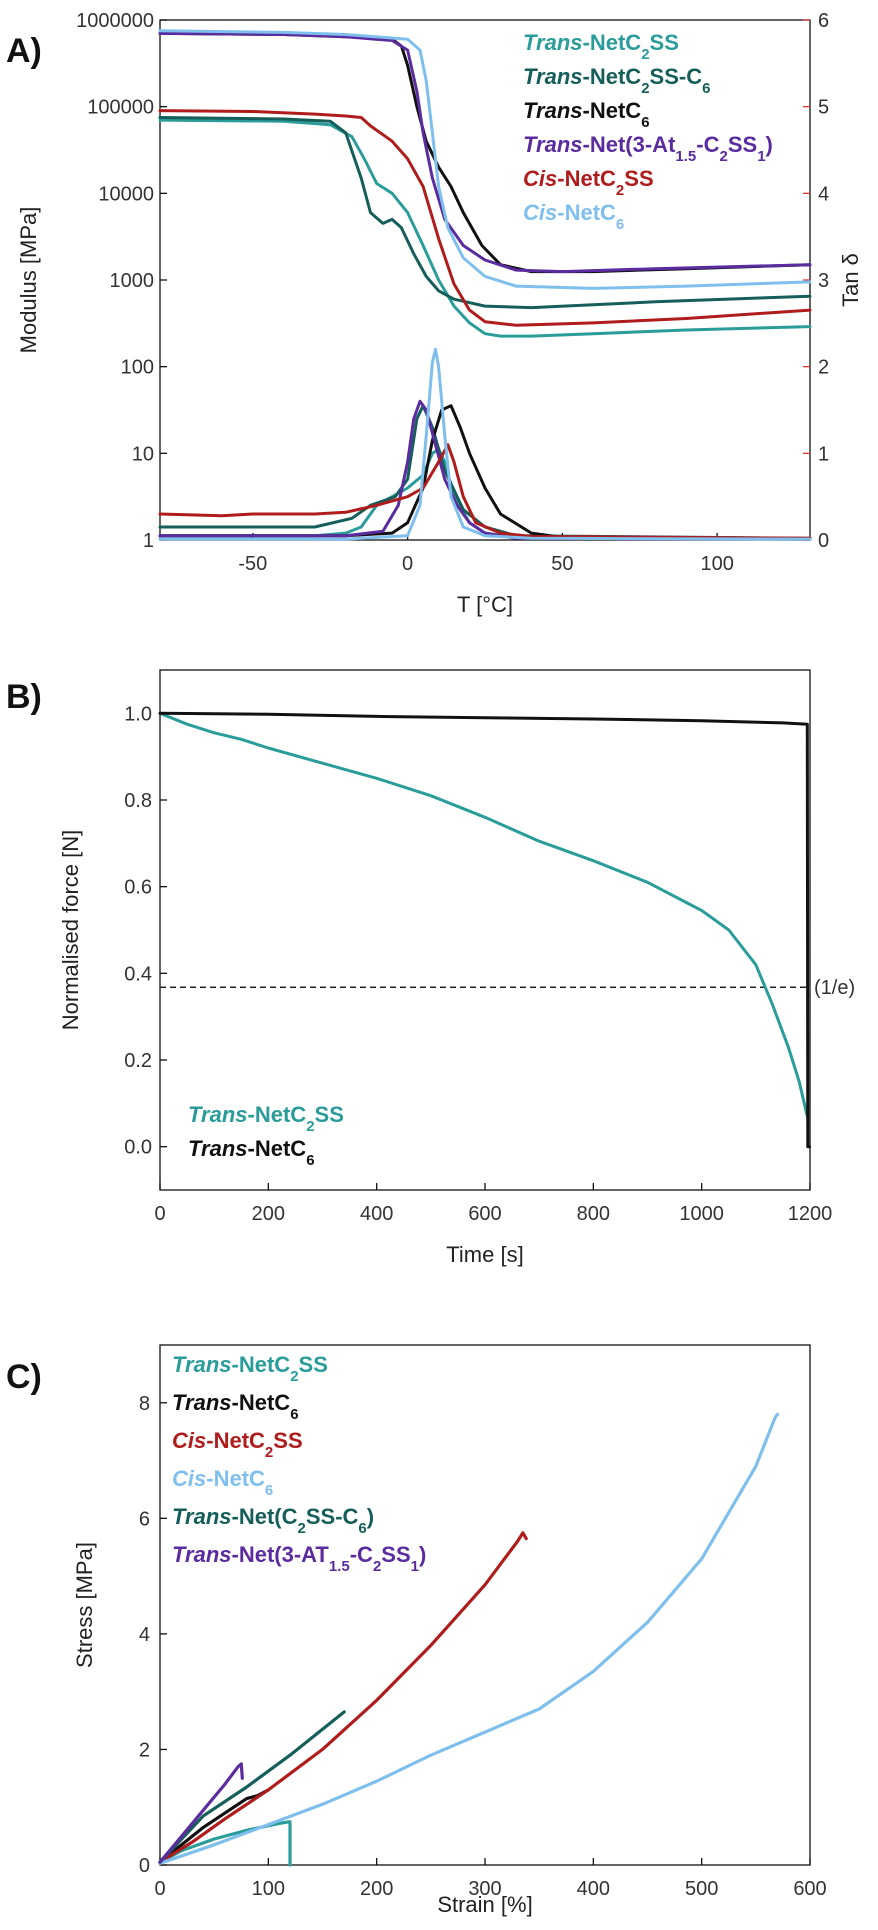 The height and width of the screenshot is (1930, 878). I want to click on y-tick-label: 0.4, so click(138, 974).